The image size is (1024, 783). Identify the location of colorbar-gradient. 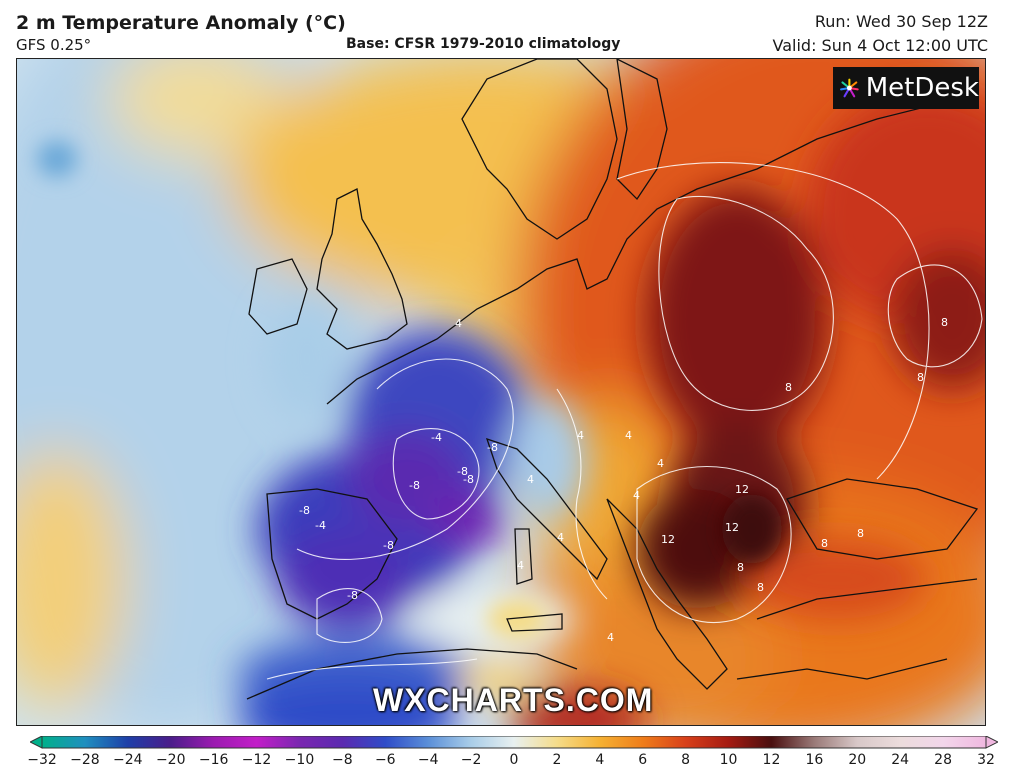
(514, 742).